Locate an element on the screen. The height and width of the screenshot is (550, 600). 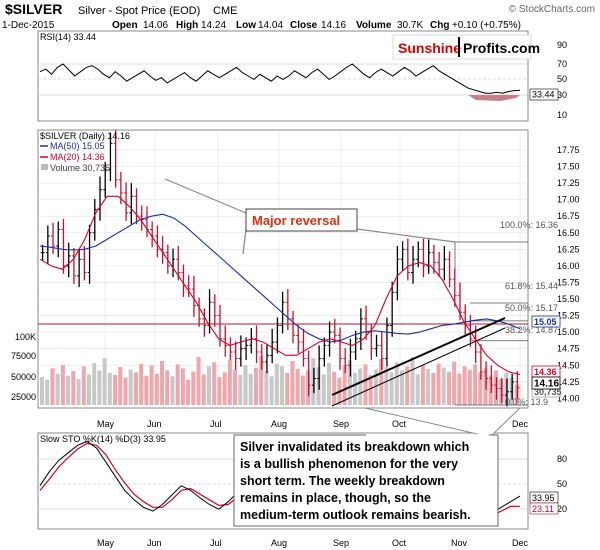
exchange-label: CME is located at coordinates (225, 11).